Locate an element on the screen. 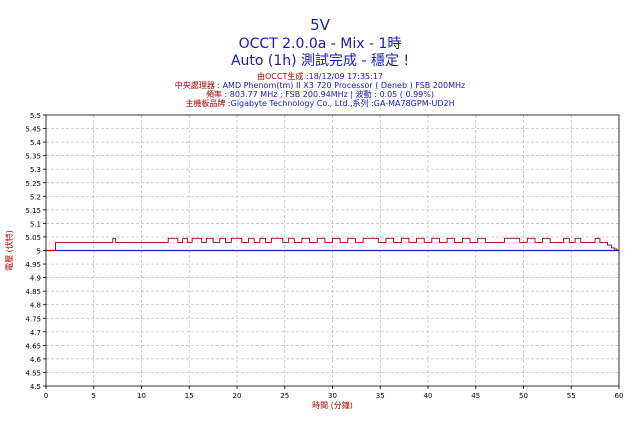 The image size is (640, 427). chart-status: Auto (1h) 測試完成 - 穩定 ! is located at coordinates (320, 61).